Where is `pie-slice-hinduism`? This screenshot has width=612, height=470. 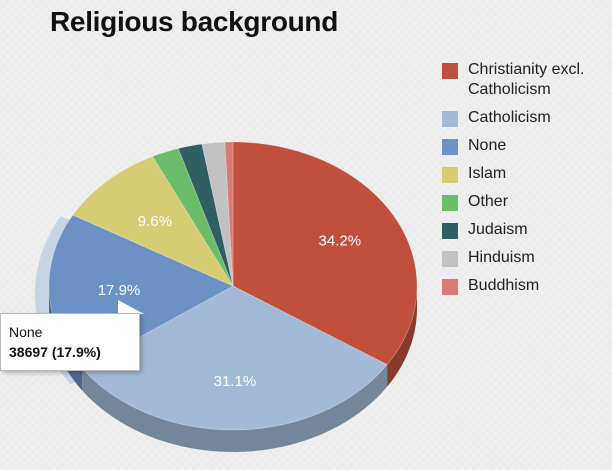 pie-slice-hinduism is located at coordinates (217, 214).